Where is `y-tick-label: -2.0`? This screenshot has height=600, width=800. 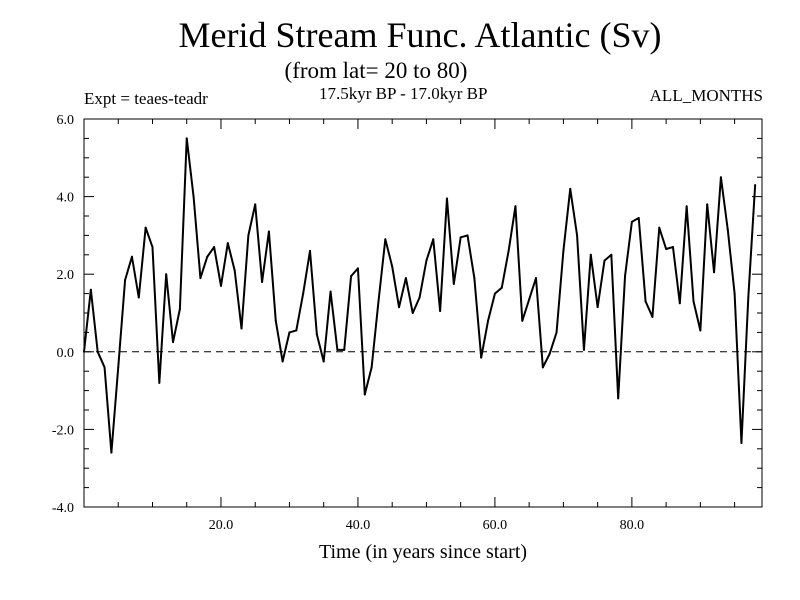
y-tick-label: -2.0 is located at coordinates (63, 430).